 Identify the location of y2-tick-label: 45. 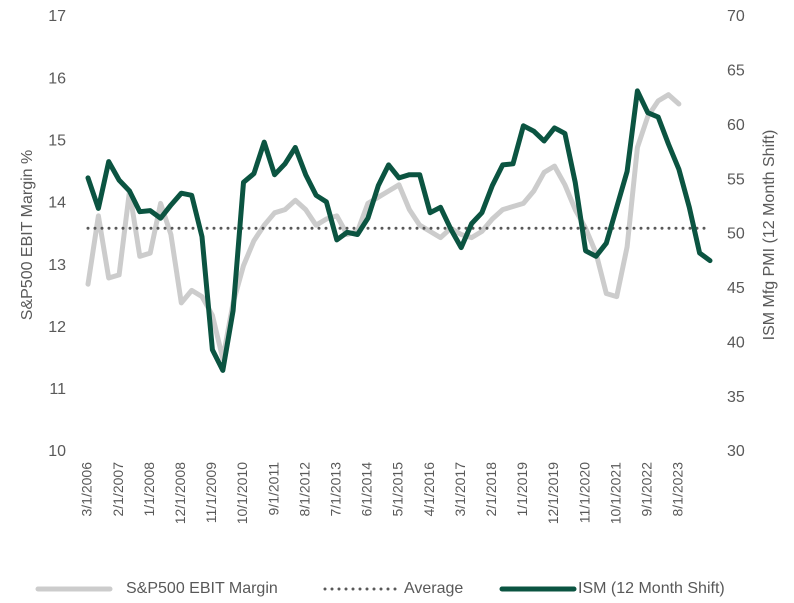
(736, 288).